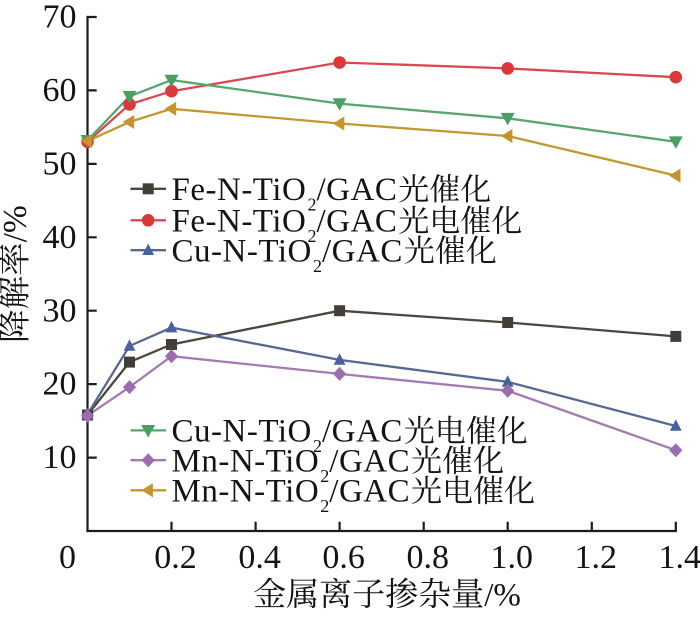  Describe the element at coordinates (60, 90) in the screenshot. I see `svg-text: 60` at that location.